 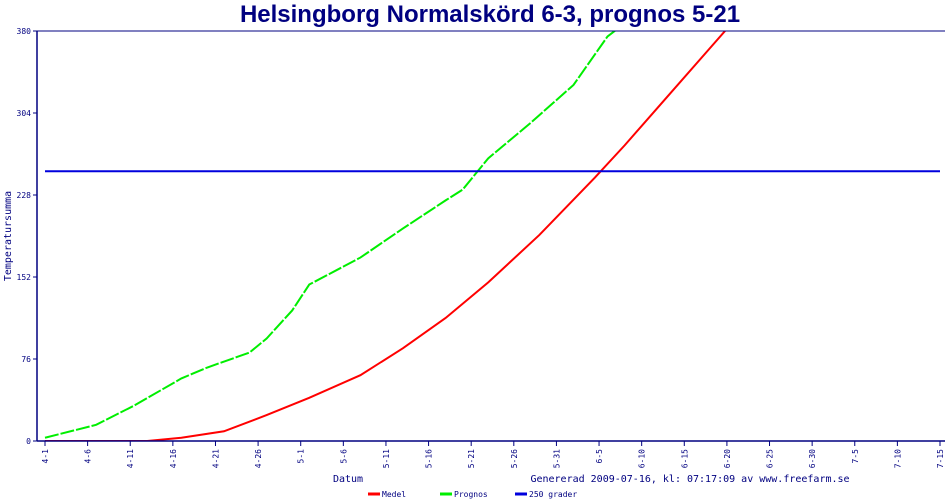 I want to click on x-tick-label: 4-11, so click(x=130, y=458).